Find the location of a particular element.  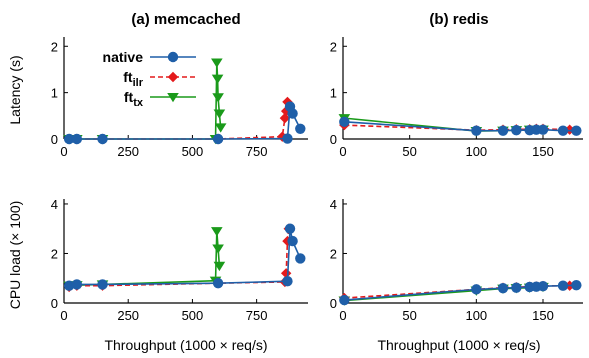

legend-label-sub: tx is located at coordinates (138, 103).